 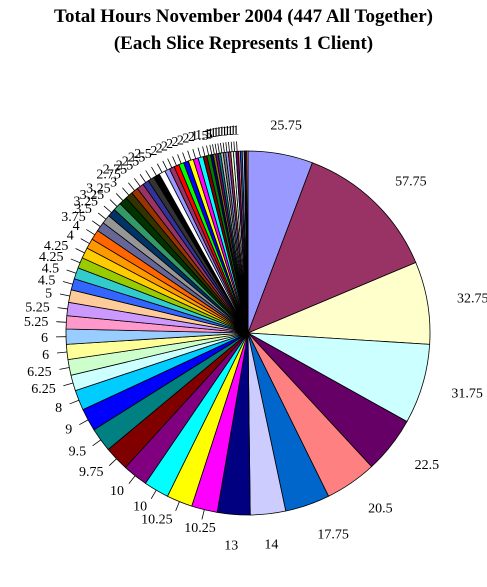 What do you see at coordinates (51, 257) in the screenshot?
I see `slice-label-27: 4.25` at bounding box center [51, 257].